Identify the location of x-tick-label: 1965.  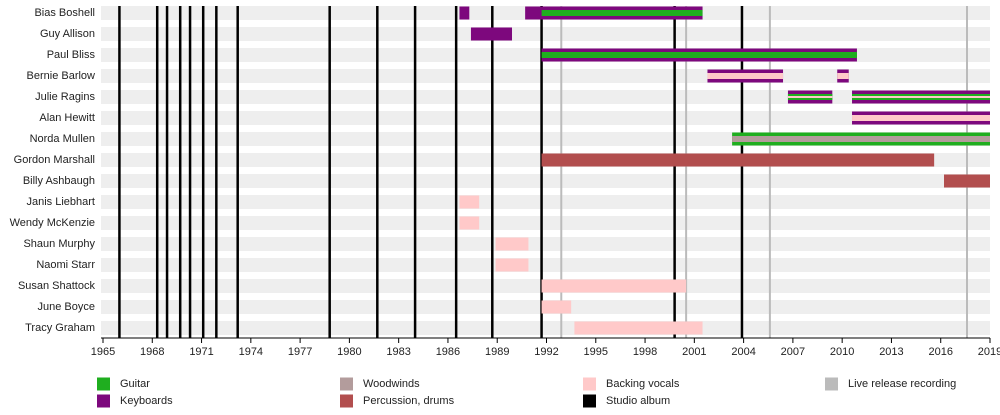
(103, 352).